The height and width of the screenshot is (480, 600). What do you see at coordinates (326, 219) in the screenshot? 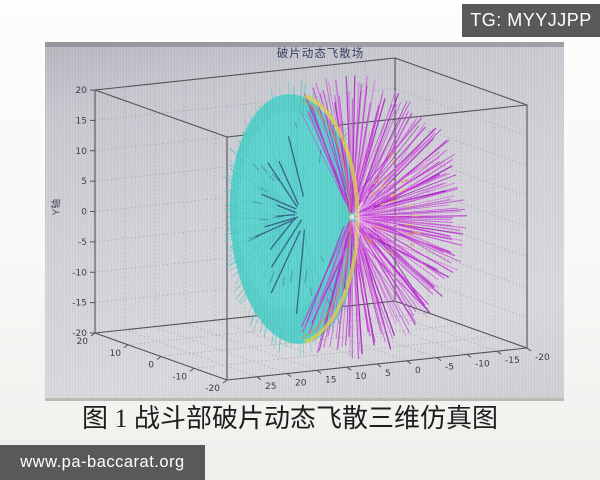
I see `rim-band-orange` at bounding box center [326, 219].